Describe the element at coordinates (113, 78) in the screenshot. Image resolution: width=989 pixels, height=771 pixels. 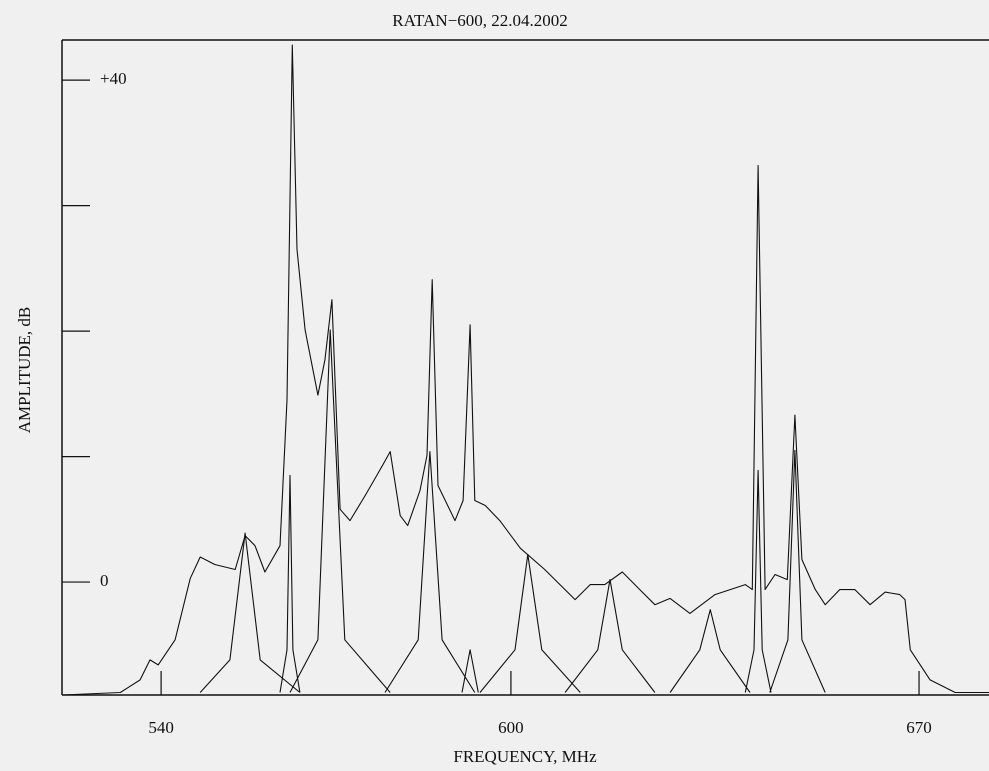
I see `y-tick-label: +40` at that location.